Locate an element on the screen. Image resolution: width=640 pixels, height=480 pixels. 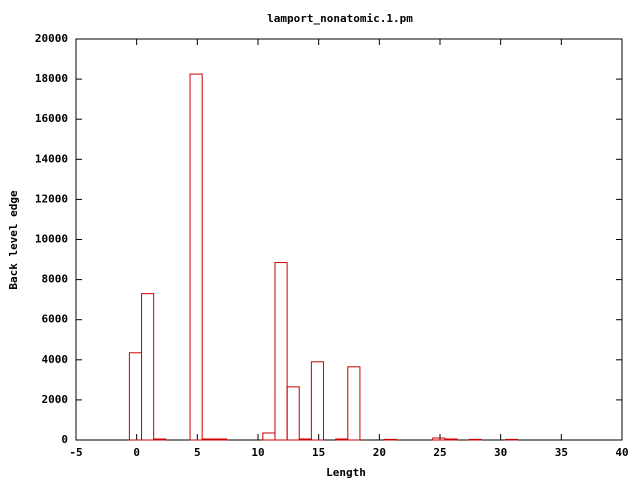
x-tick-label: 40 is located at coordinates (621, 452).